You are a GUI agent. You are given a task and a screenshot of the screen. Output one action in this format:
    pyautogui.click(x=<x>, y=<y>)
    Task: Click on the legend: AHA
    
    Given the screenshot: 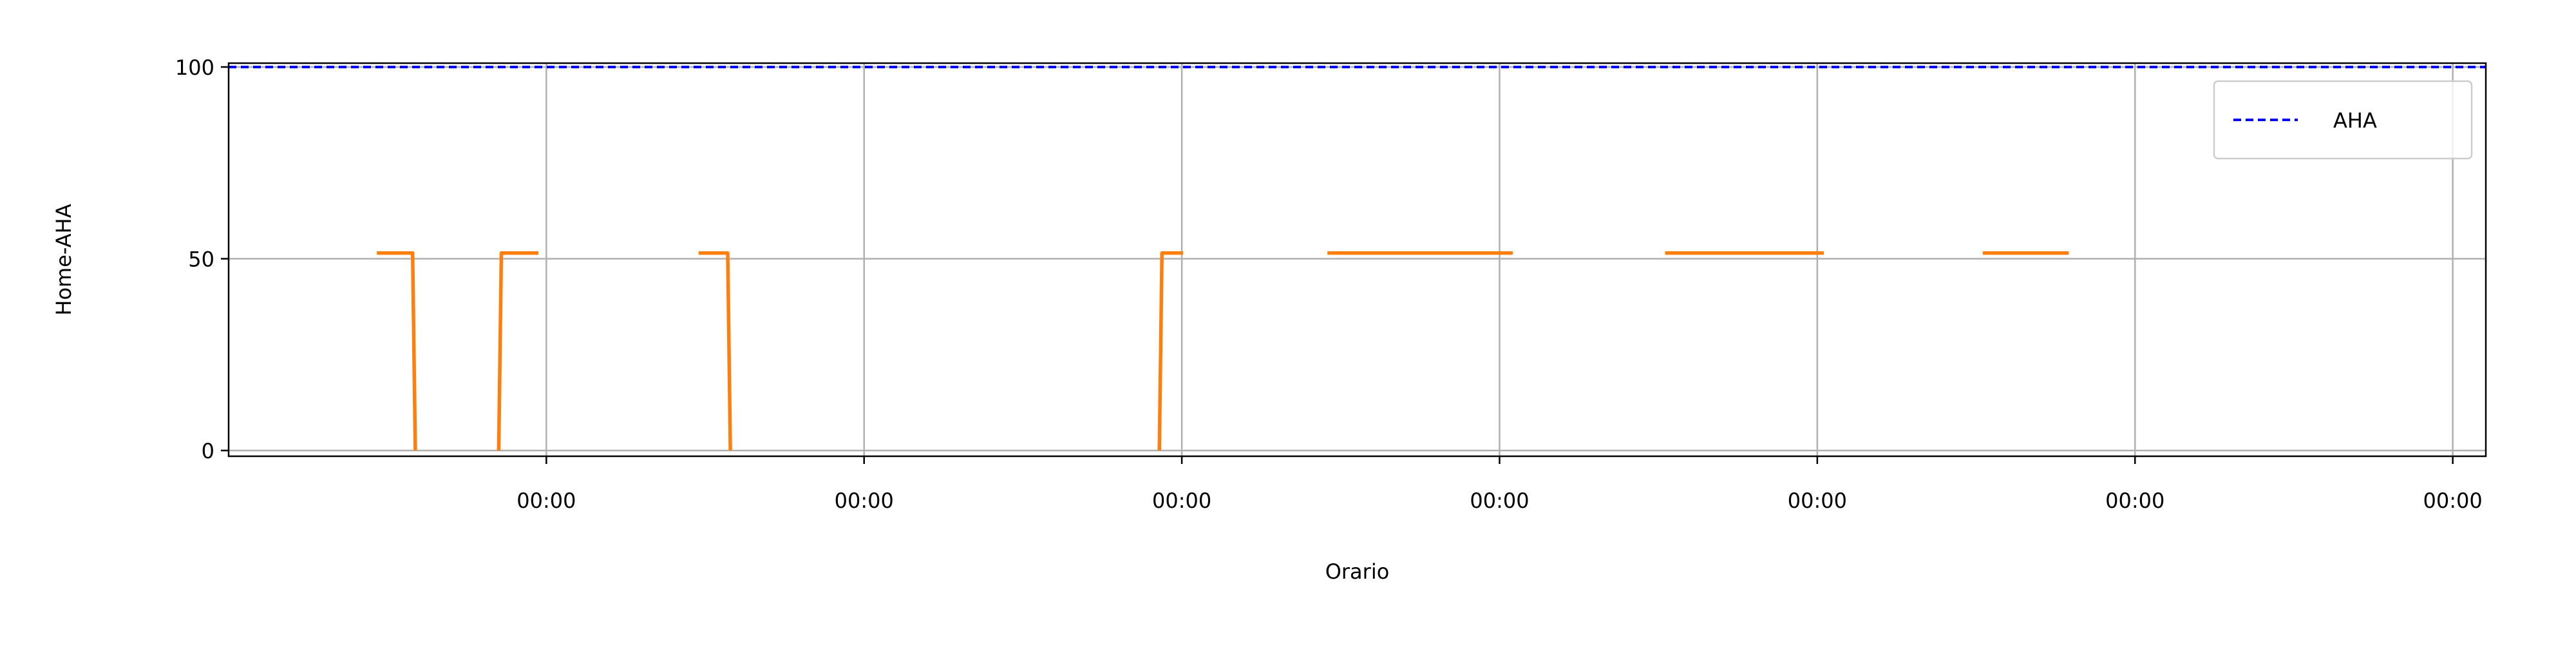 What is the action you would take?
    pyautogui.click(x=2343, y=120)
    